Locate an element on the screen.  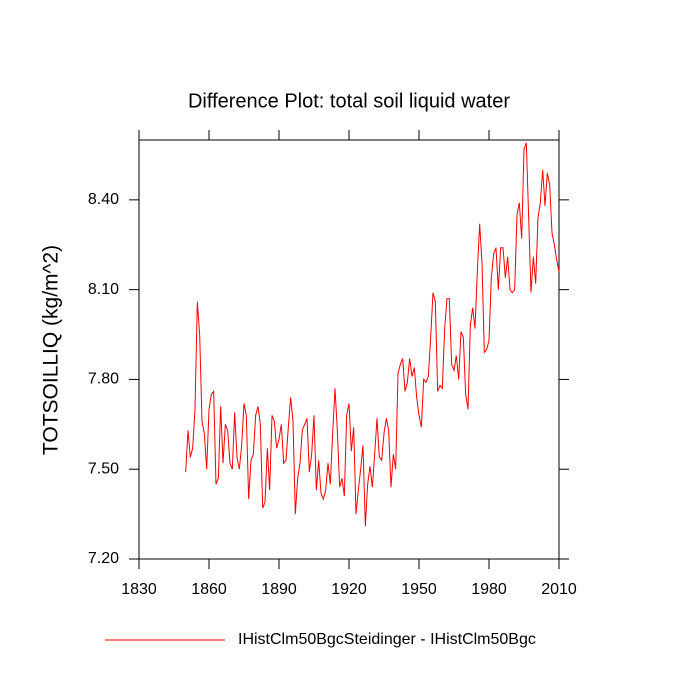
legend-label: IHistClm50BgcSteidinger - IHistClm50Bgc is located at coordinates (387, 639).